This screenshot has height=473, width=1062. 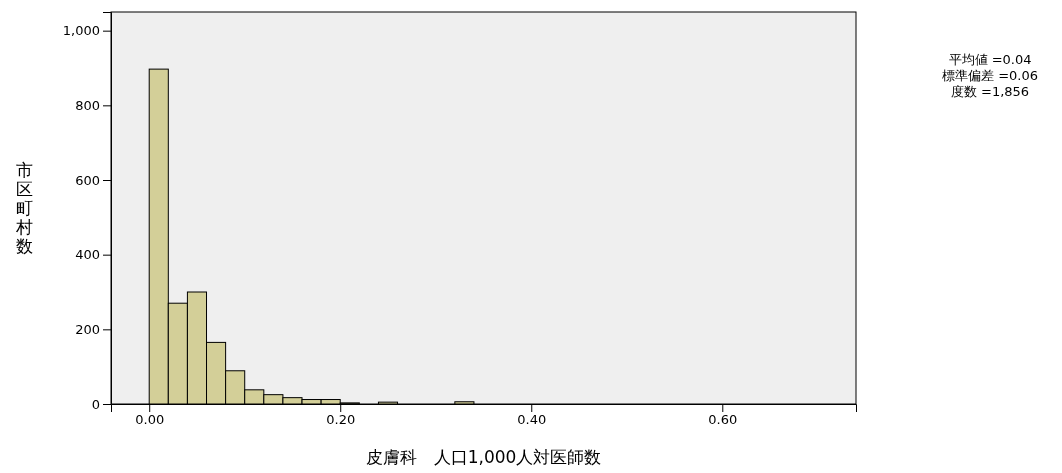 What do you see at coordinates (150, 420) in the screenshot?
I see `x-tick-label: 0.00` at bounding box center [150, 420].